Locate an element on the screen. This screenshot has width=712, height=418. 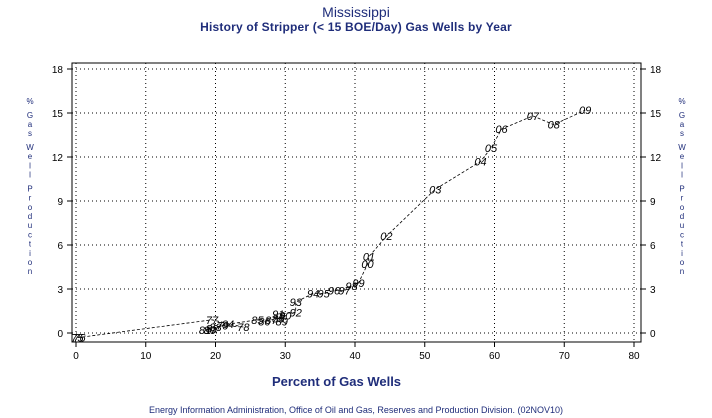
x-tick-label: 30 is located at coordinates (286, 356).